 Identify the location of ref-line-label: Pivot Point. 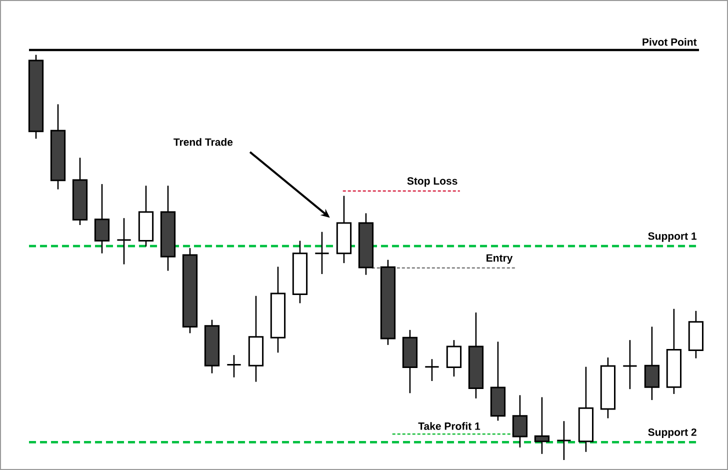
(669, 42).